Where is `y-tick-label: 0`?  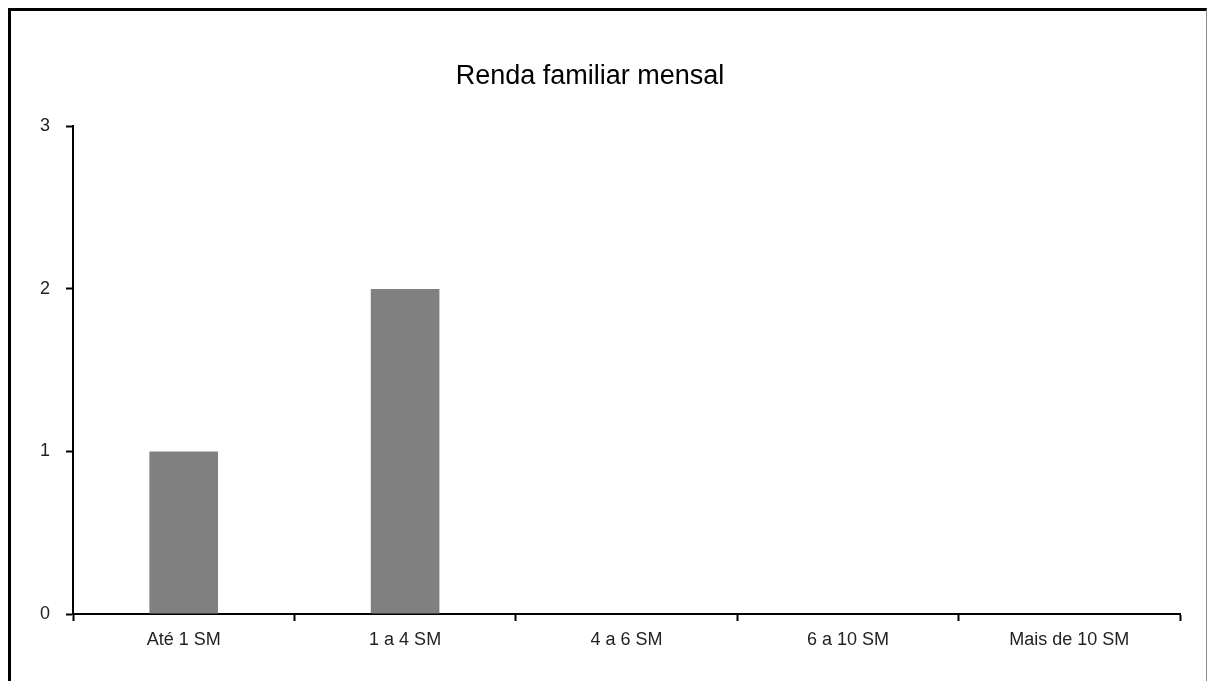
y-tick-label: 0 is located at coordinates (44, 612).